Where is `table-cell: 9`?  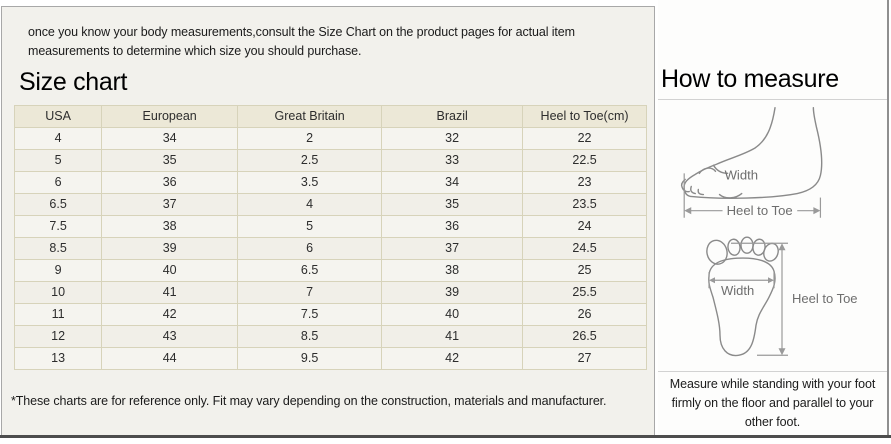 table-cell: 9 is located at coordinates (58, 270).